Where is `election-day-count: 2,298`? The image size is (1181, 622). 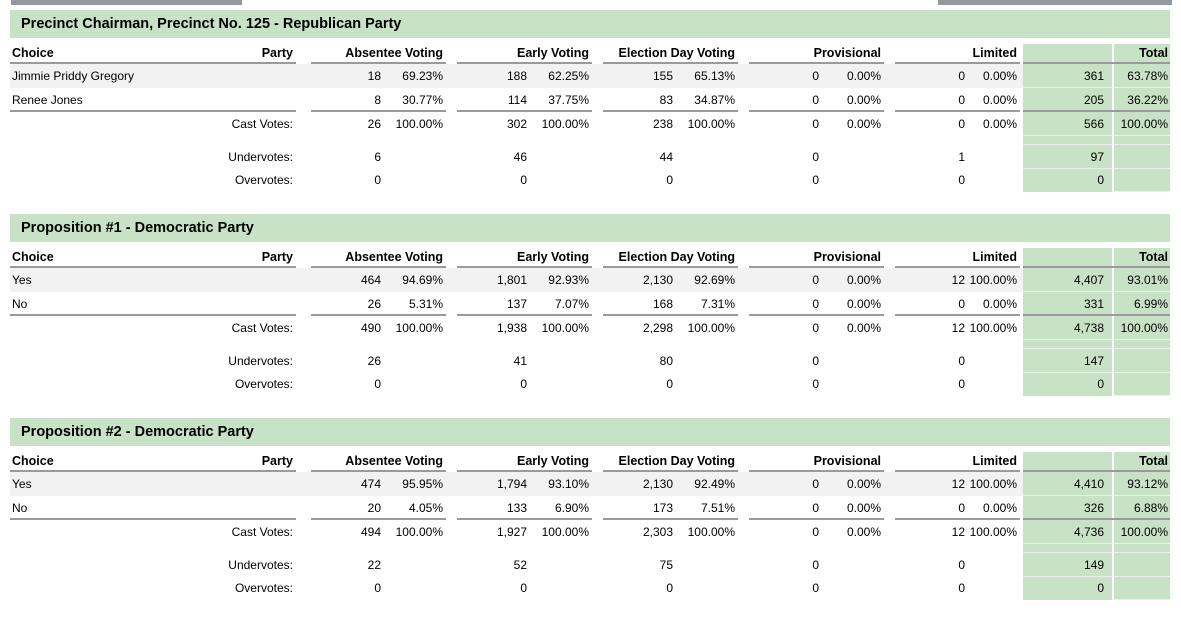 election-day-count: 2,298 is located at coordinates (657, 328).